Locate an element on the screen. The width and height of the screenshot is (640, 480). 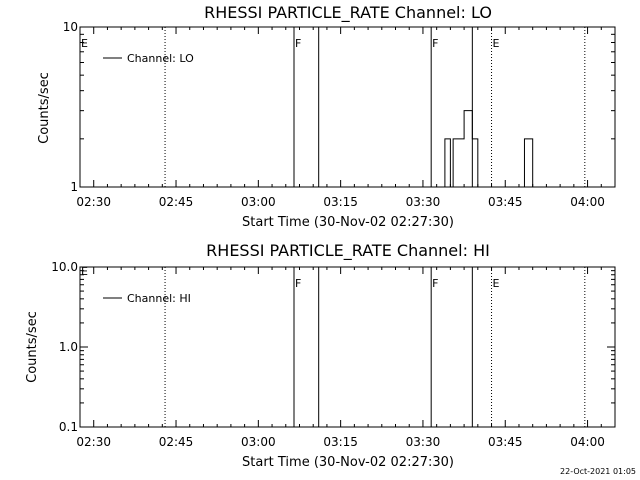
legend-label: Channel: LO is located at coordinates (160, 58).